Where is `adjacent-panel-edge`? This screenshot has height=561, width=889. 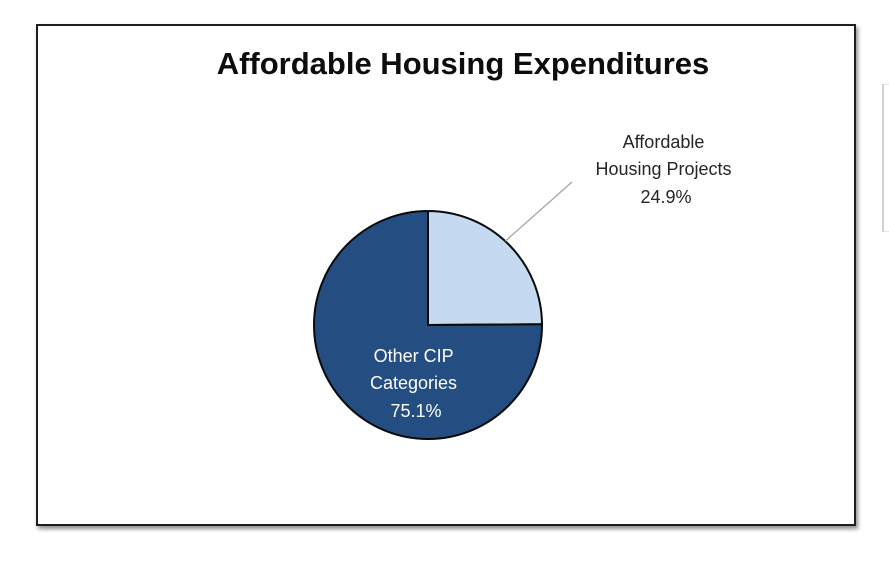 adjacent-panel-edge is located at coordinates (885, 158).